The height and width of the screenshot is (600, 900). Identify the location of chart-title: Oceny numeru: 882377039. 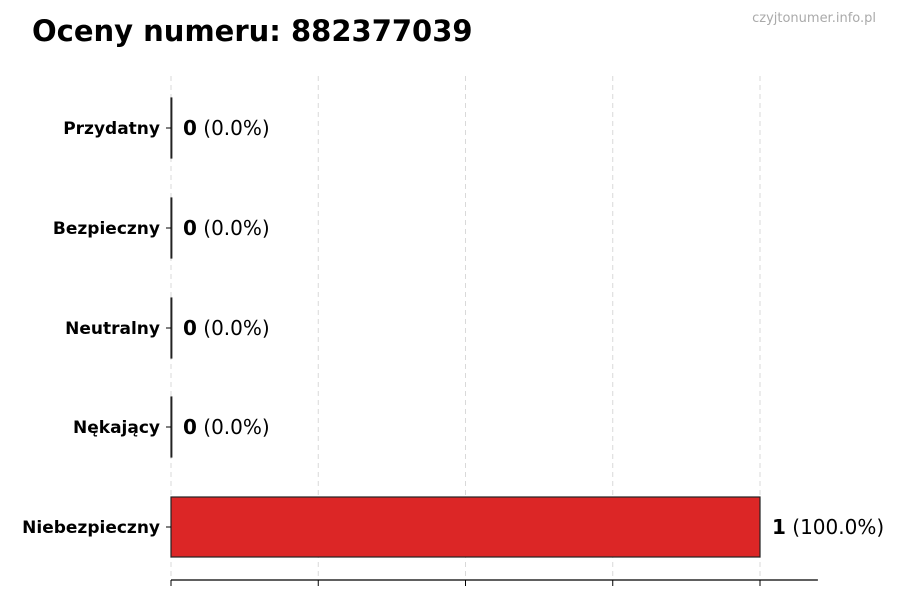
(252, 31).